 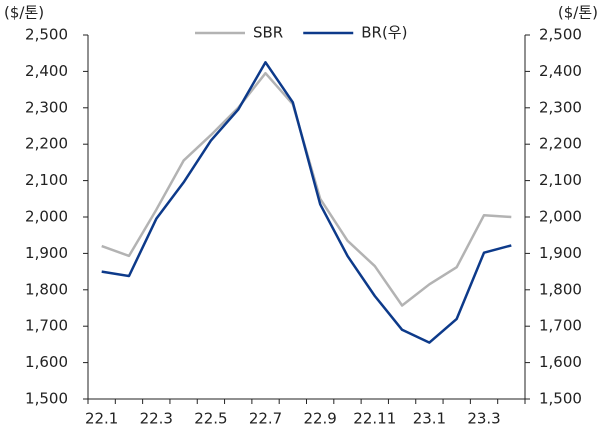 I want to click on y-tick-label: 2,000, so click(x=46, y=217).